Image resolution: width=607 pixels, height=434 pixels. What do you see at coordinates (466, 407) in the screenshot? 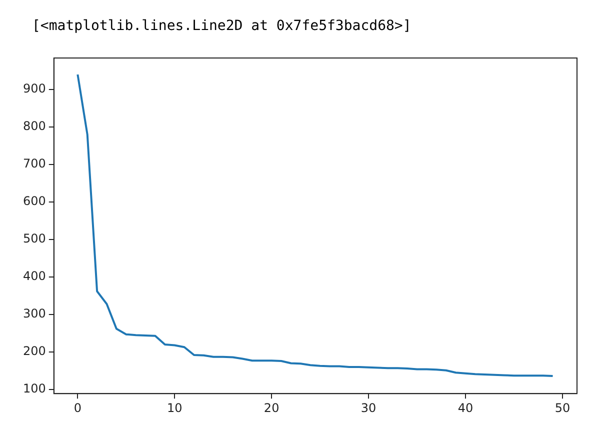
I see `x-tick-label: 40` at bounding box center [466, 407].